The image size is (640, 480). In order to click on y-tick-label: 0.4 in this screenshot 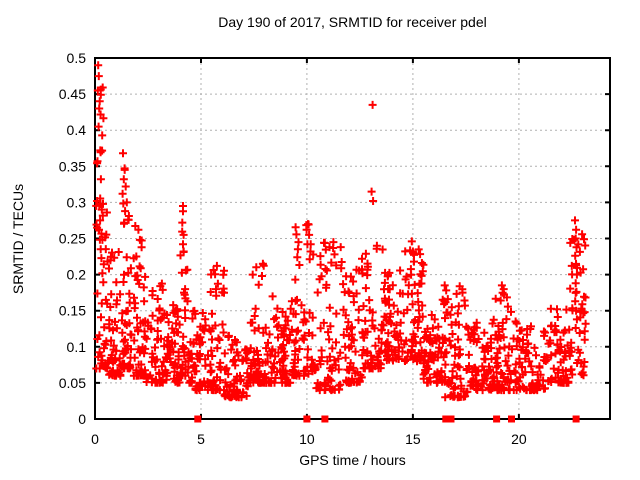, I will do `click(77, 130)`.